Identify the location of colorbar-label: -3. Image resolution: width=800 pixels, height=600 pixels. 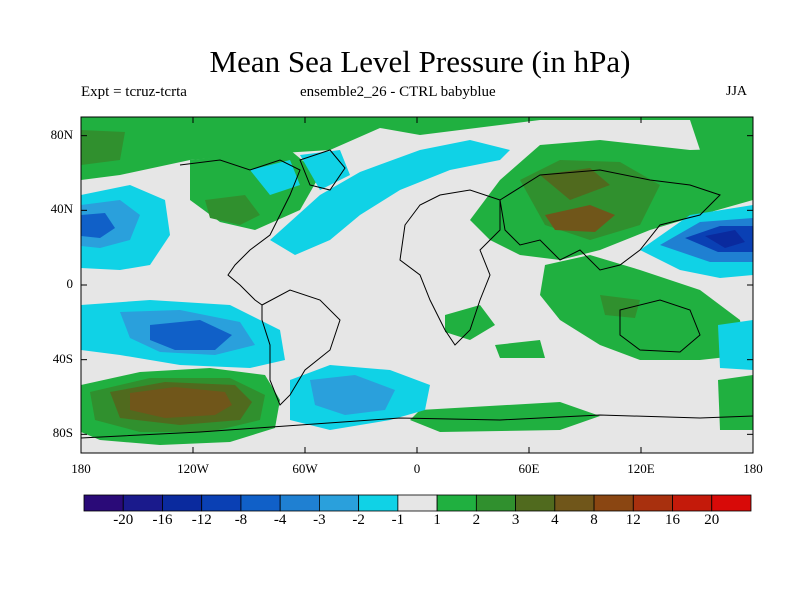
(319, 520).